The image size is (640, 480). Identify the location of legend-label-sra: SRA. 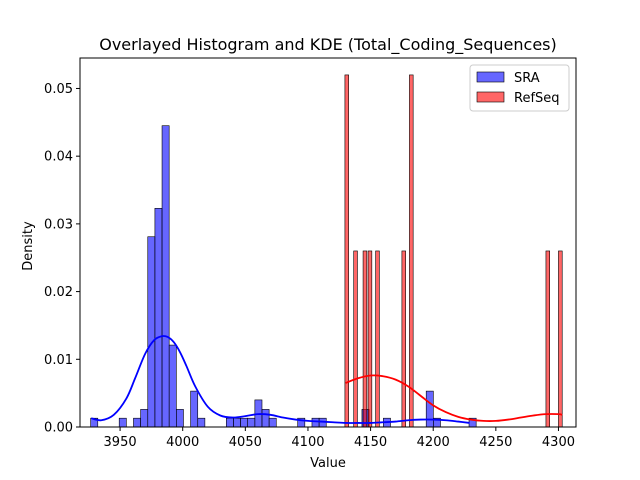
(527, 78).